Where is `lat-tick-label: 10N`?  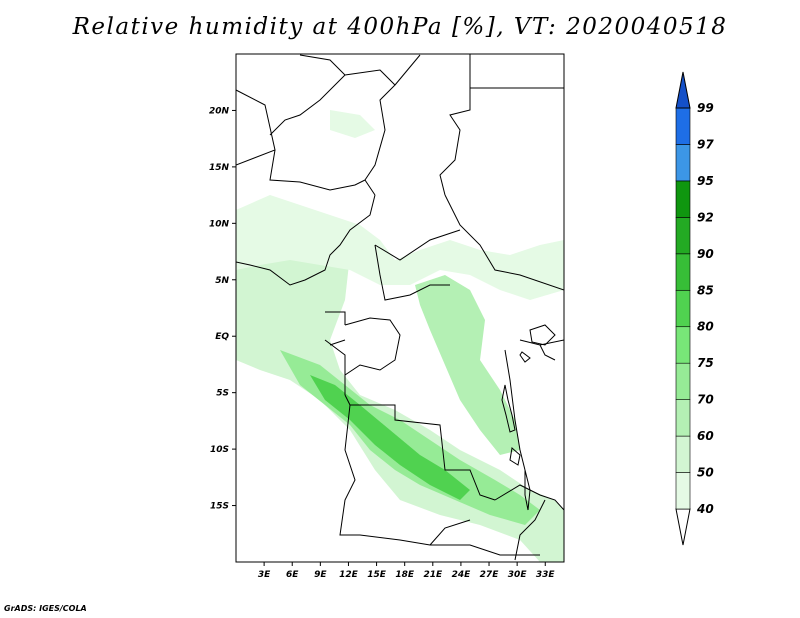
lat-tick-label: 10N is located at coordinates (219, 224).